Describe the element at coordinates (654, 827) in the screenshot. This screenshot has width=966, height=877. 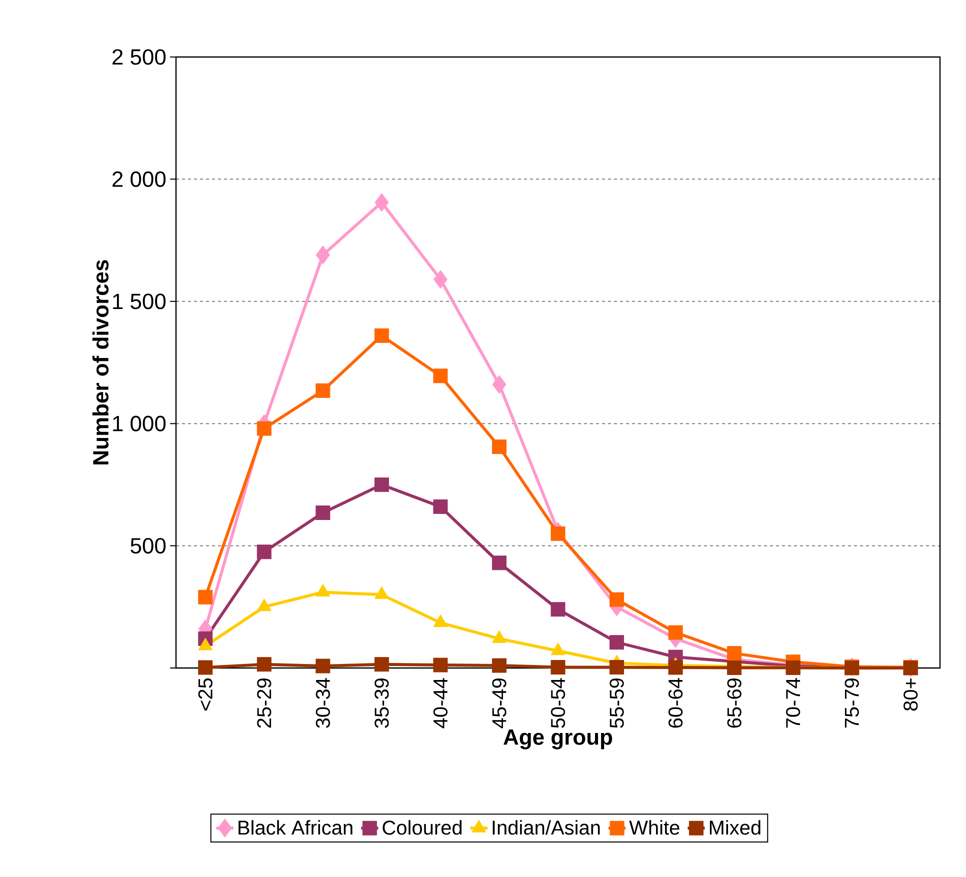
I see `legend-label: White` at that location.